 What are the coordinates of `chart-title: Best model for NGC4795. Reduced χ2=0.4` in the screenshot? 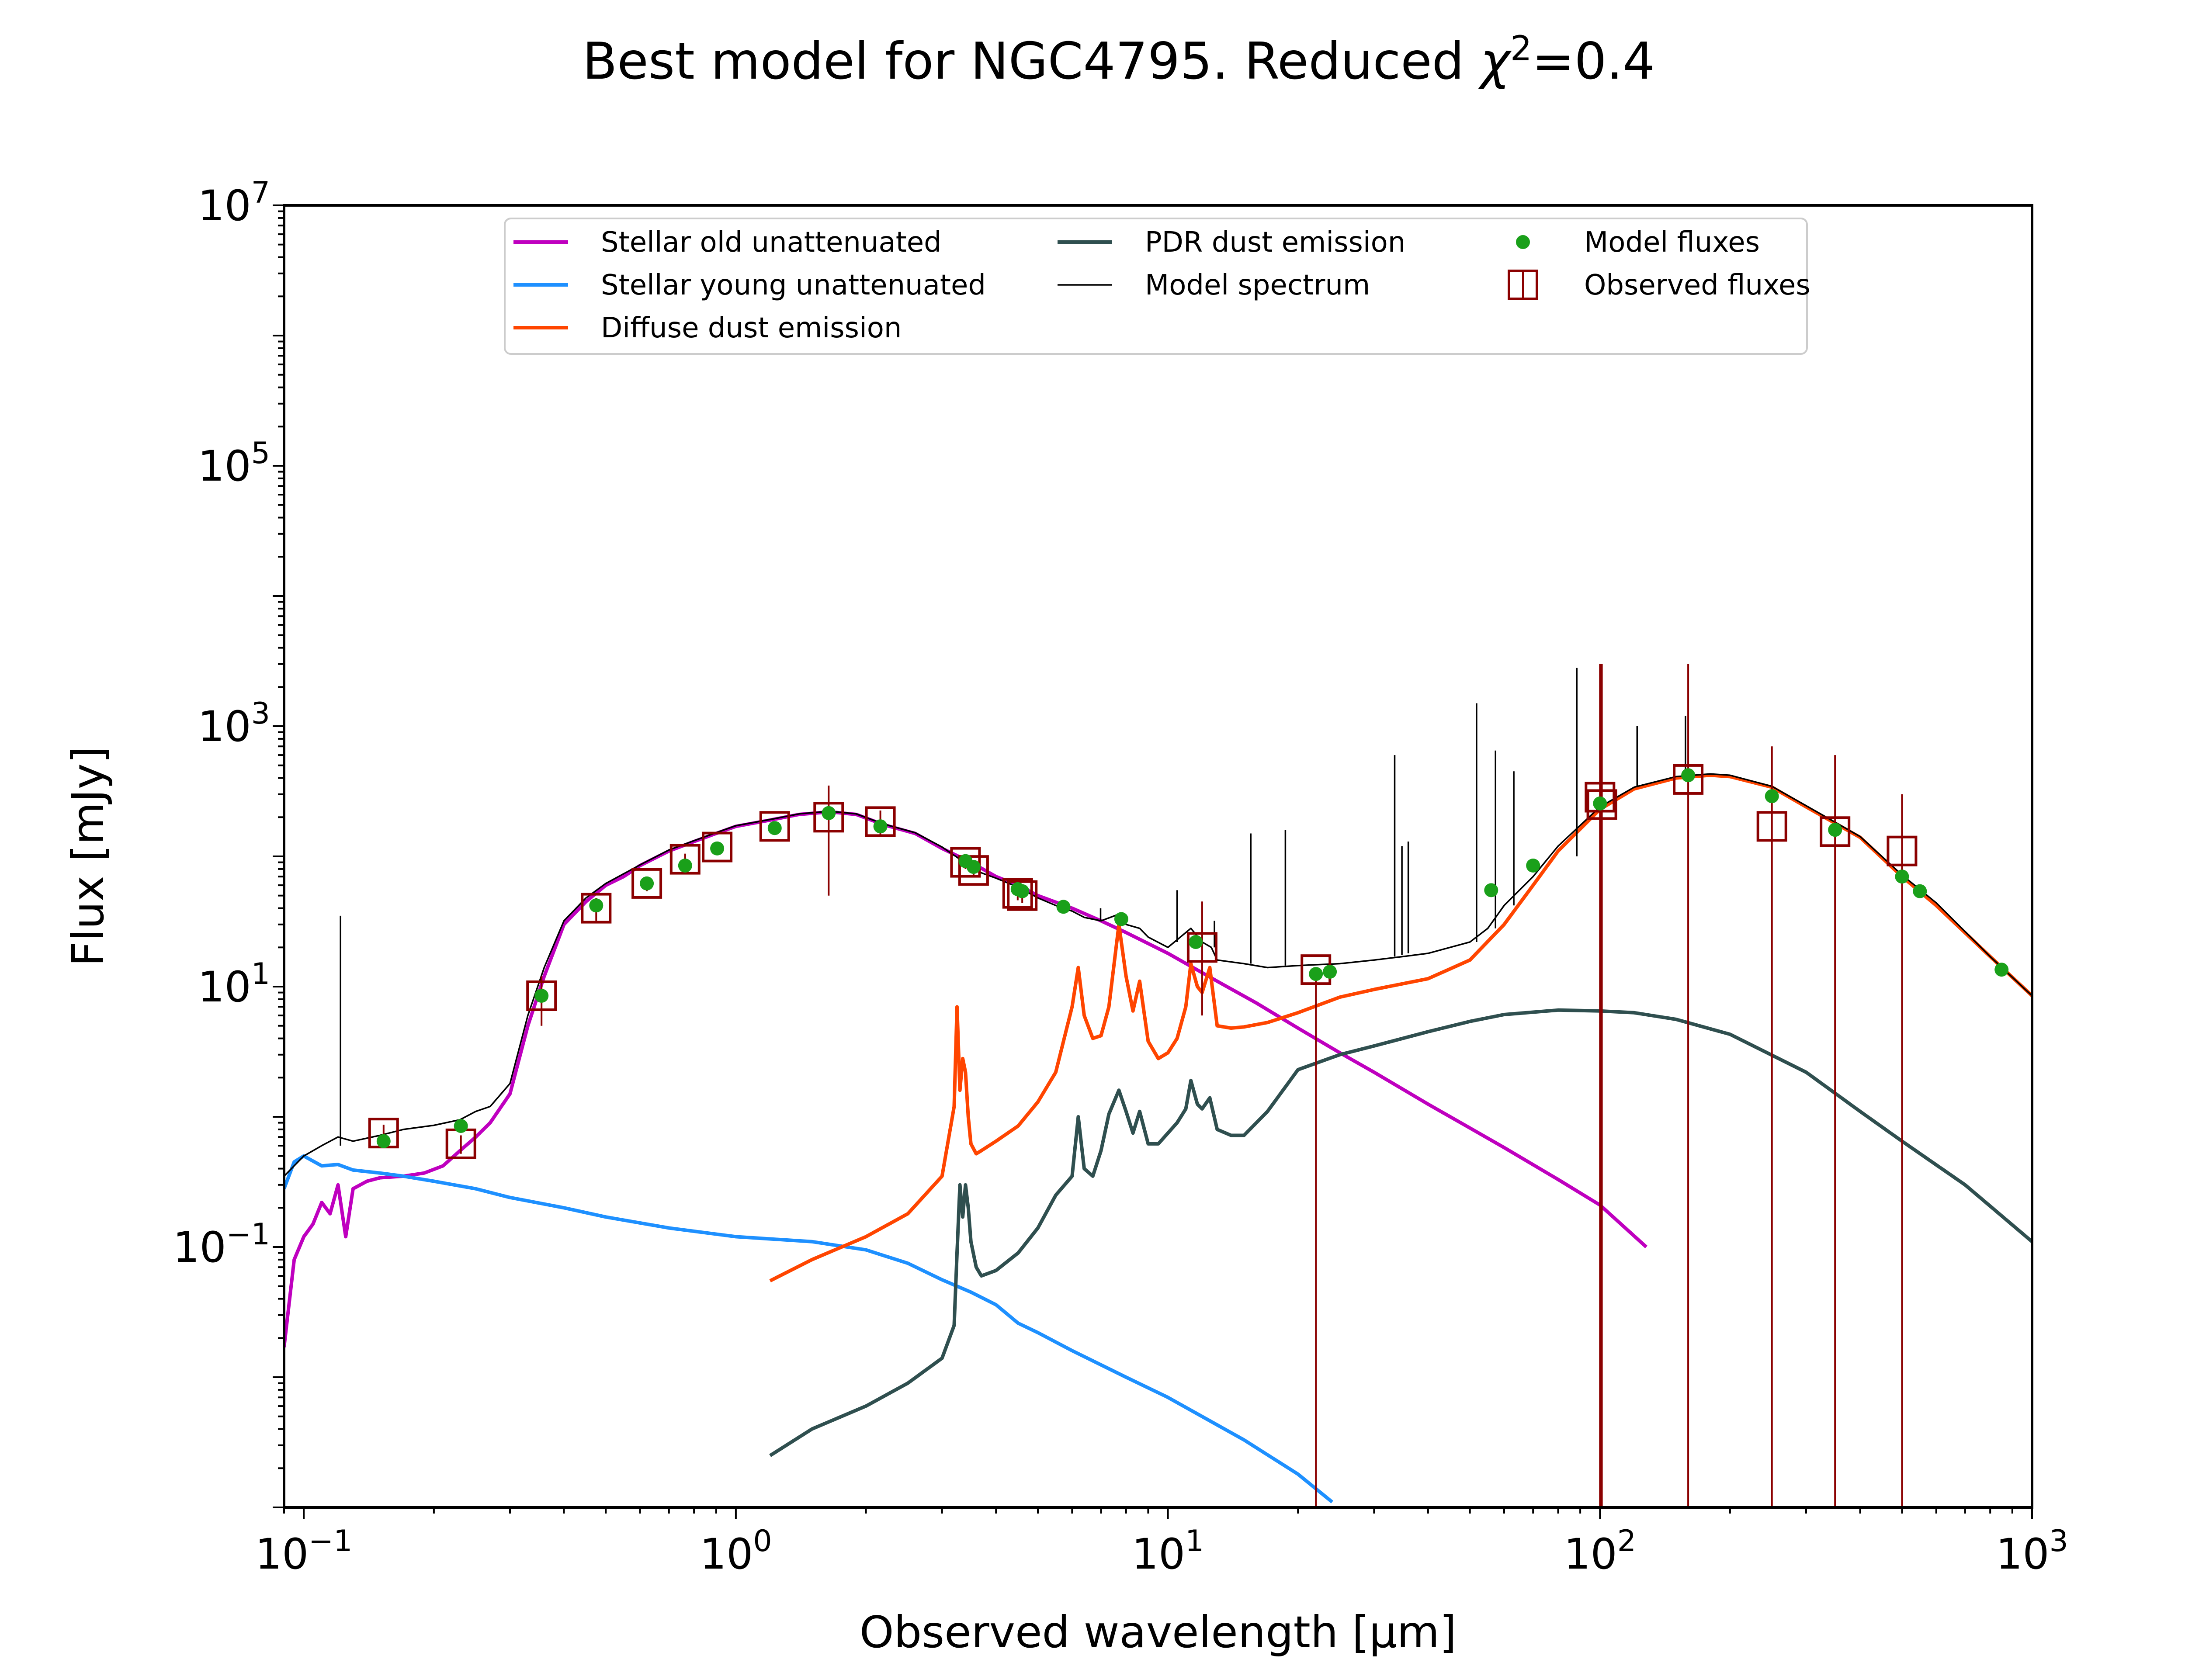 It's located at (1119, 60).